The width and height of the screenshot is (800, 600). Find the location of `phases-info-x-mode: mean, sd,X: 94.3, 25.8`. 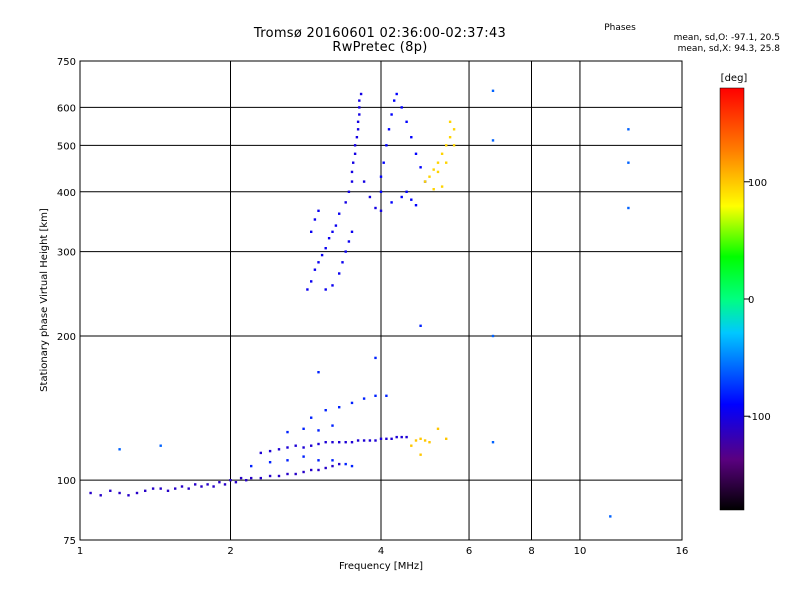

phases-info-x-mode: mean, sd,X: 94.3, 25.8 is located at coordinates (728, 49).